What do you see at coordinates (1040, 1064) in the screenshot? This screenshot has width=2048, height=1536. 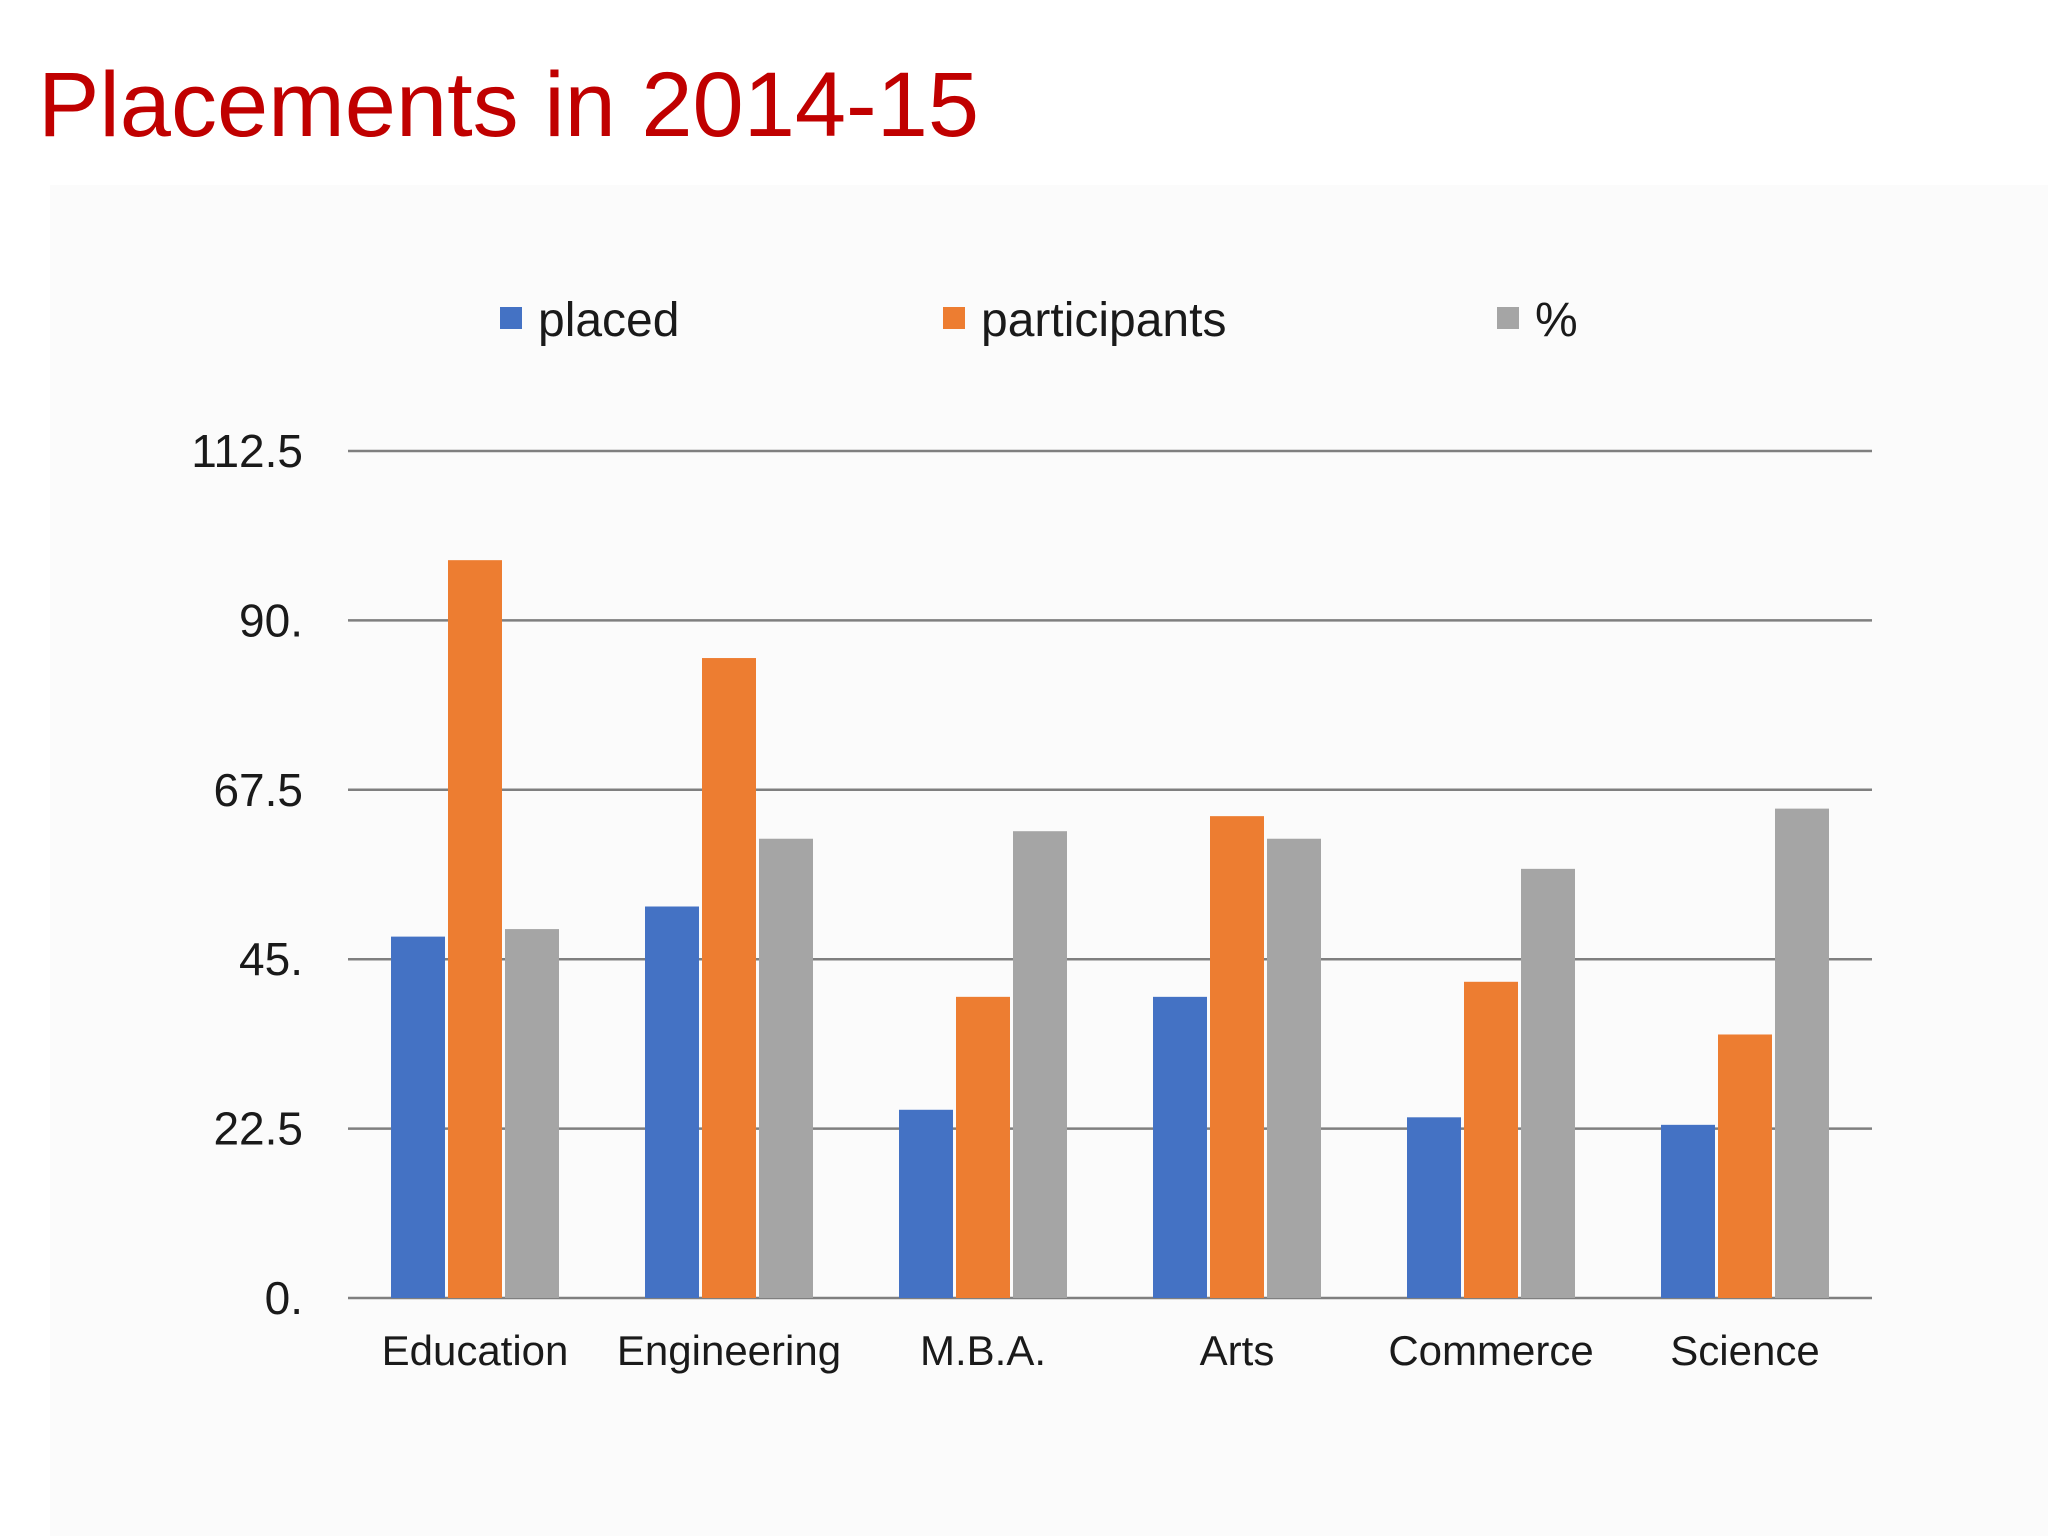 I see `bar-m-b-a-percent` at bounding box center [1040, 1064].